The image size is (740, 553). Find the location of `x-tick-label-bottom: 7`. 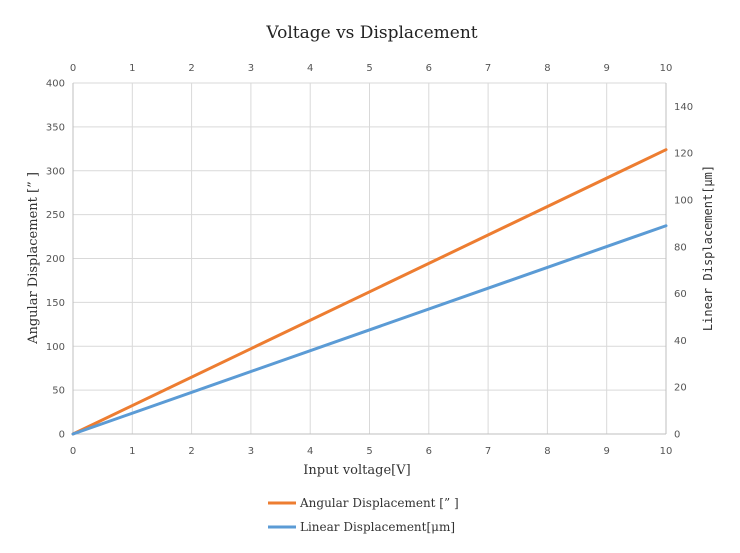

x-tick-label-bottom: 7 is located at coordinates (488, 451).